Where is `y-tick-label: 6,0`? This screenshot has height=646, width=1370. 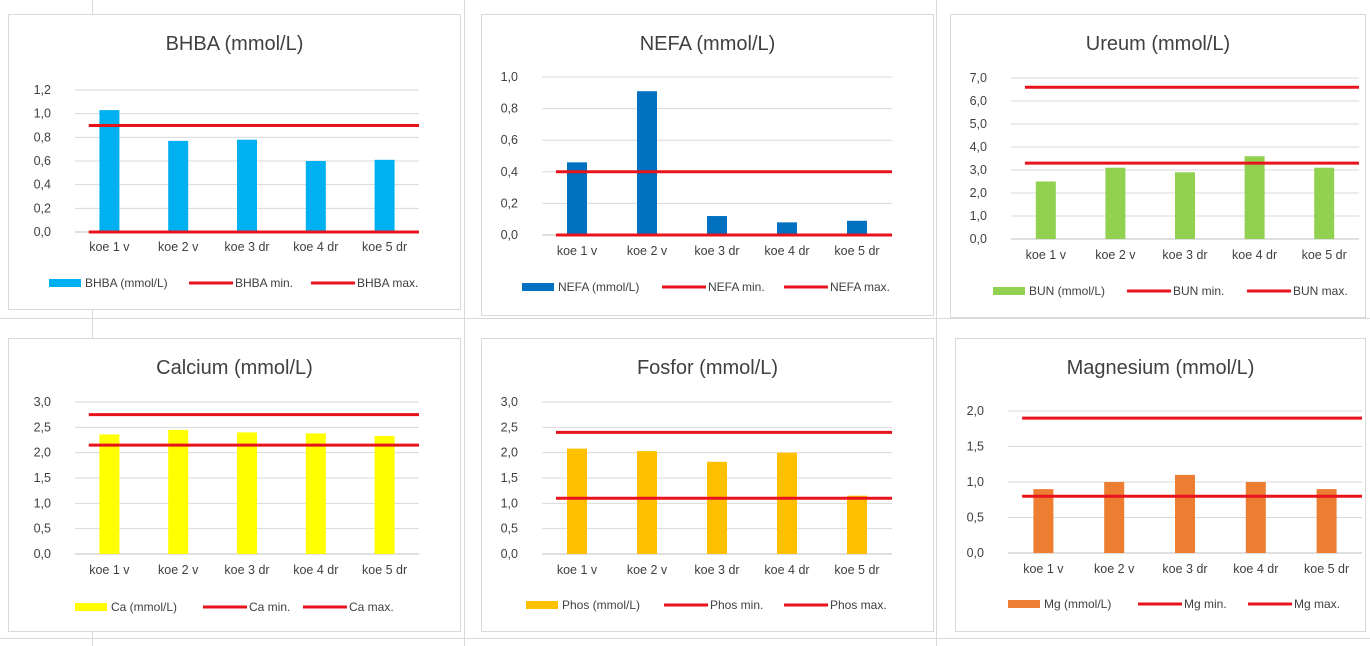
y-tick-label: 6,0 is located at coordinates (978, 101).